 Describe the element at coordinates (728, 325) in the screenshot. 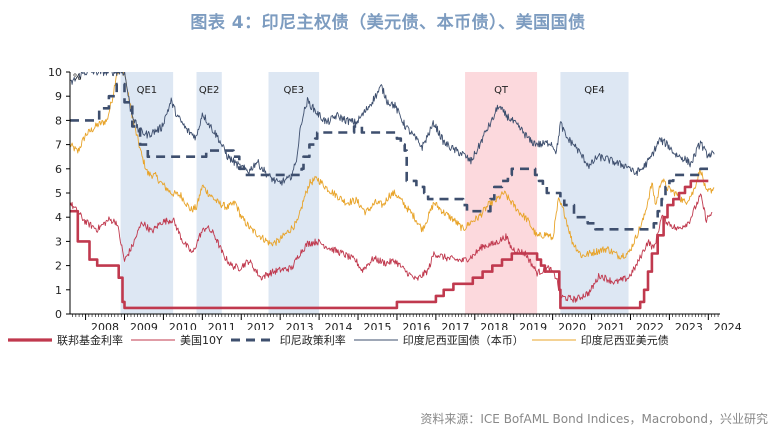

I see `x-tick-label: 2024` at that location.